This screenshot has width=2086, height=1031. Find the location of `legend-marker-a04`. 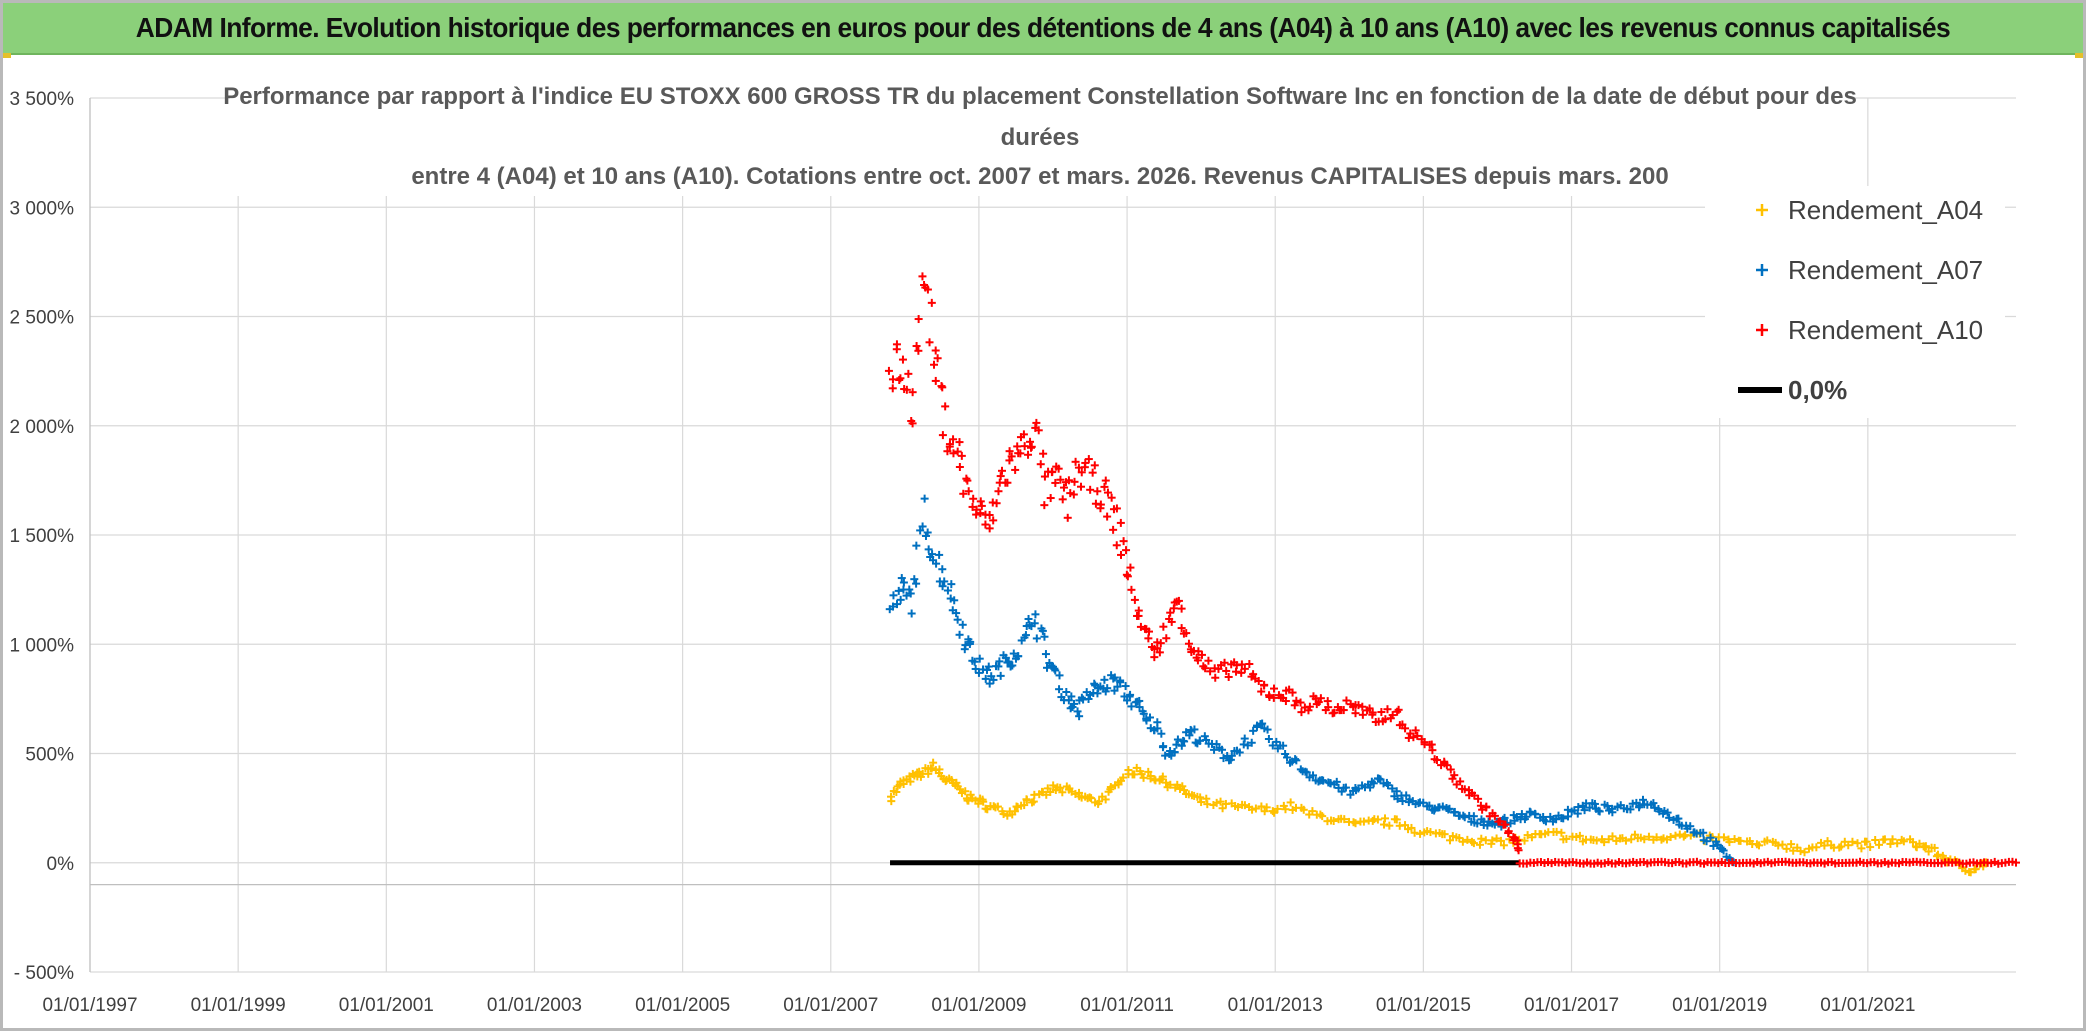

legend-marker-a04 is located at coordinates (1762, 210).